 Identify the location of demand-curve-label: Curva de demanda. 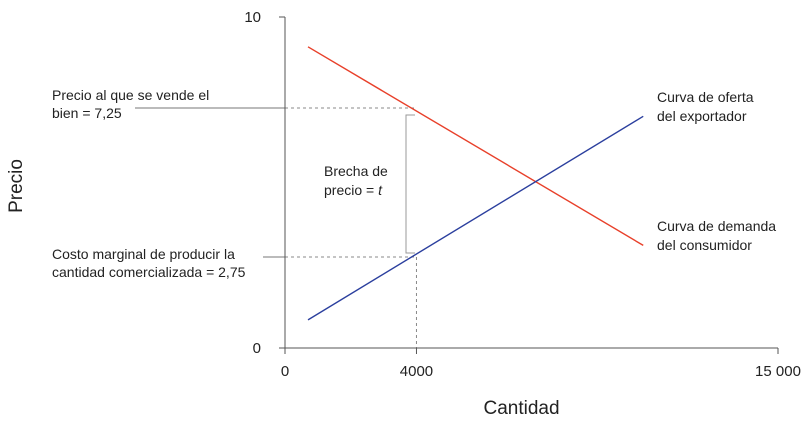
(716, 226).